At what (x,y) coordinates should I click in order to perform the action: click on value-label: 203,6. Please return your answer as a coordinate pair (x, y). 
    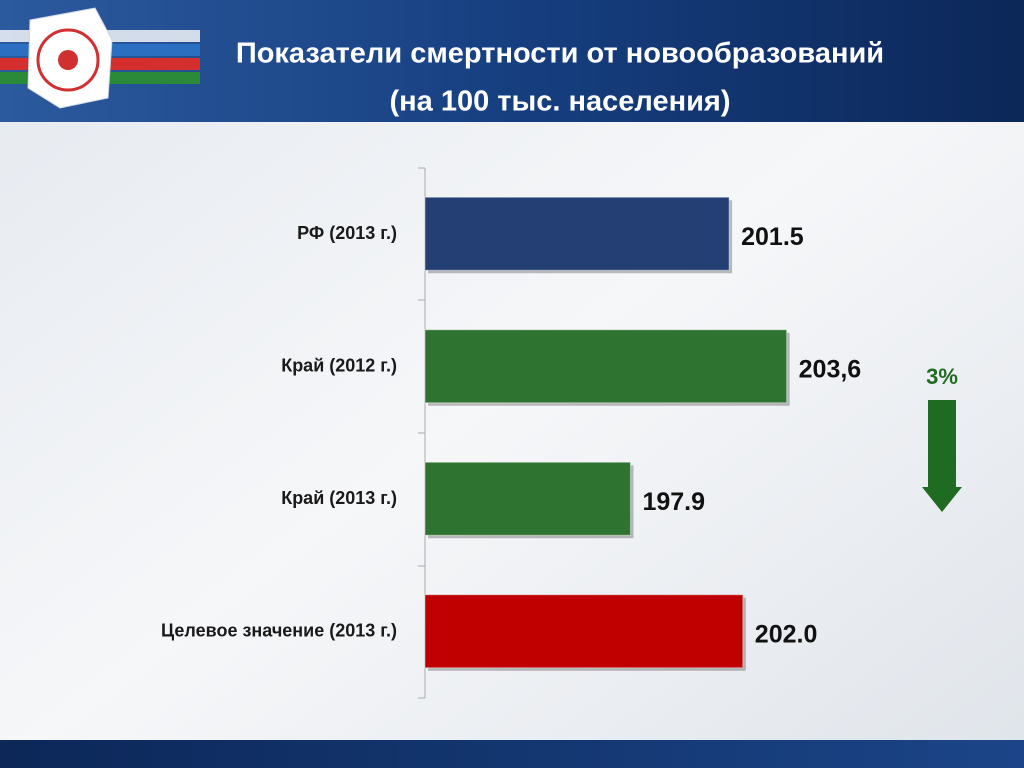
    Looking at the image, I should click on (830, 369).